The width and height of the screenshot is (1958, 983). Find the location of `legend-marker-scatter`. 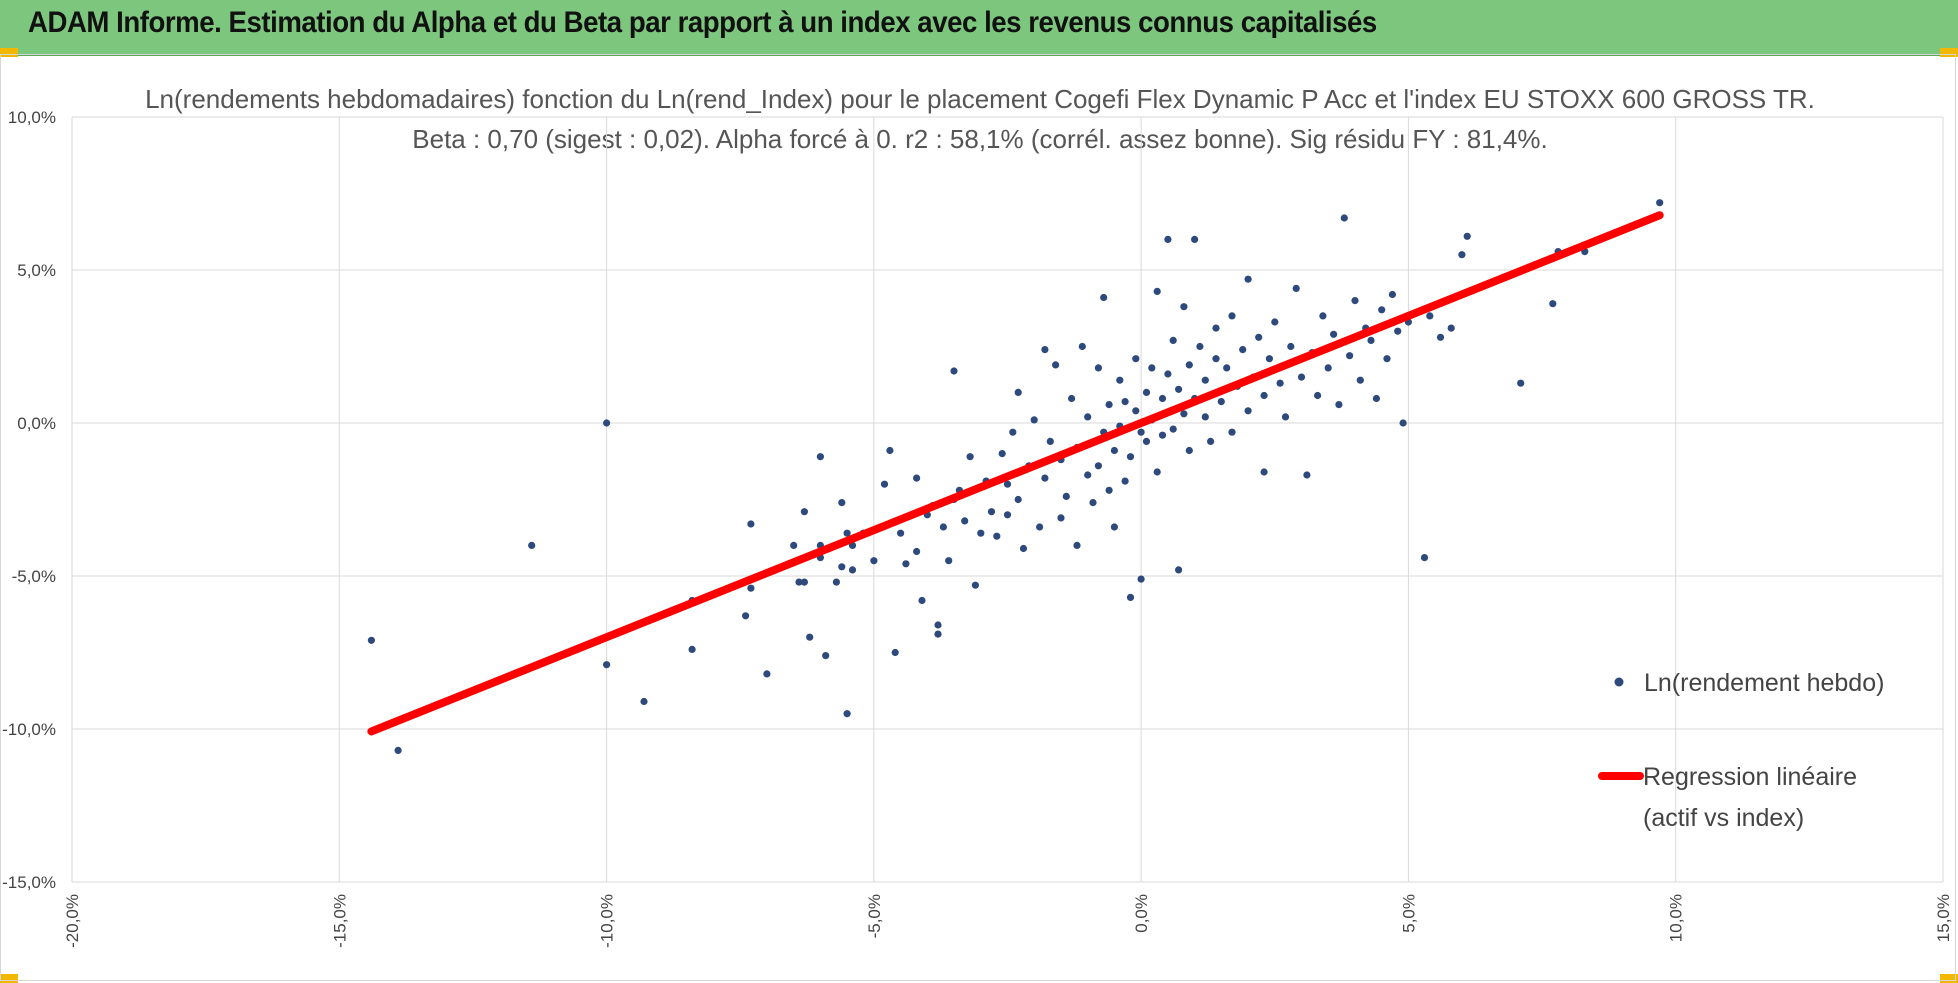

legend-marker-scatter is located at coordinates (1619, 682).